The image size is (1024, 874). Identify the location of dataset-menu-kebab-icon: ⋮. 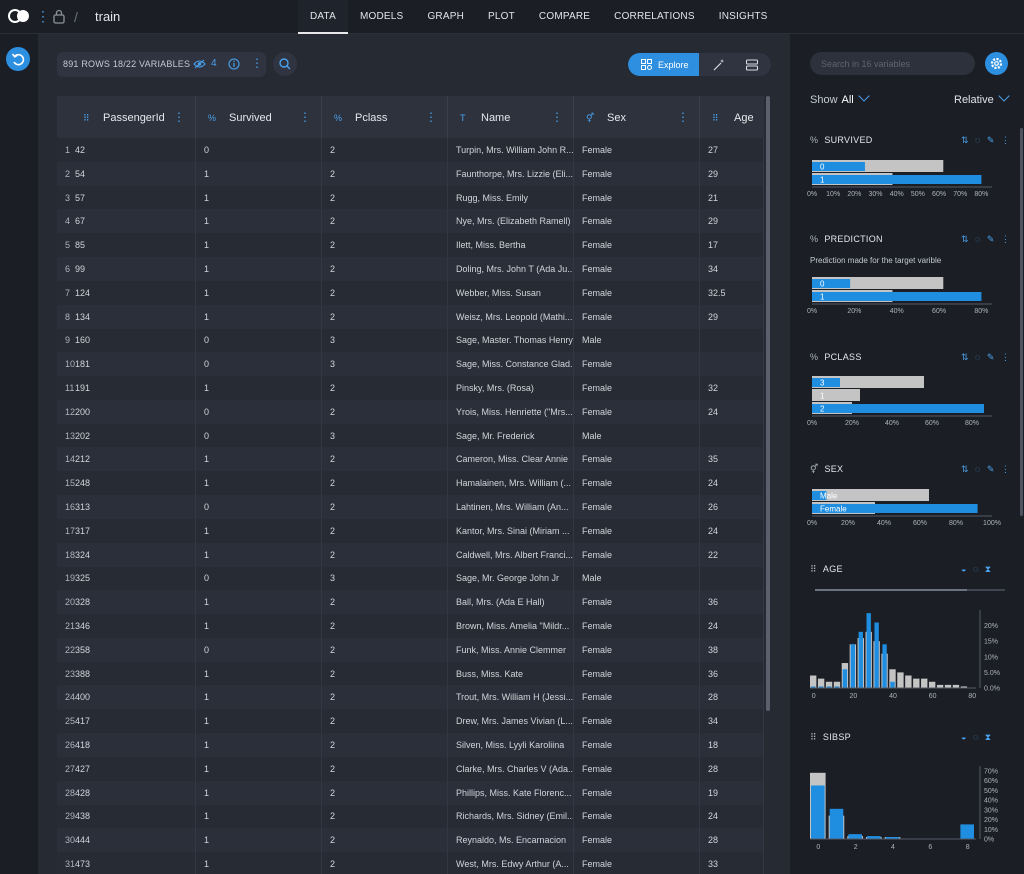
(257, 63).